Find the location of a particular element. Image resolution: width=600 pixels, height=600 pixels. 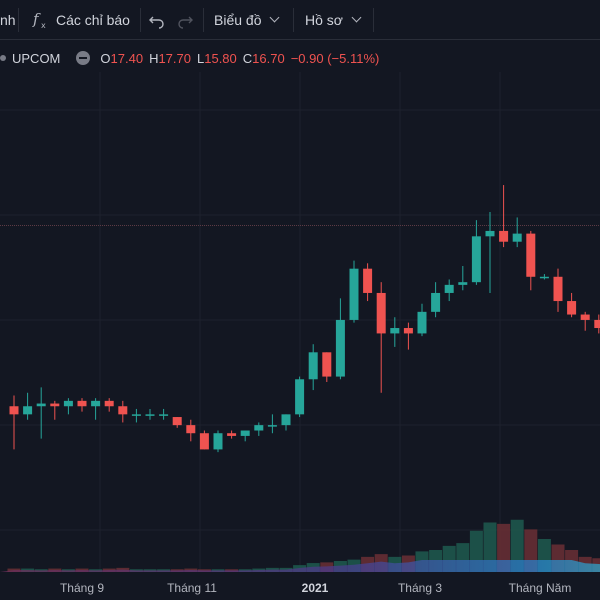

svg-text: x is located at coordinates (43, 25).